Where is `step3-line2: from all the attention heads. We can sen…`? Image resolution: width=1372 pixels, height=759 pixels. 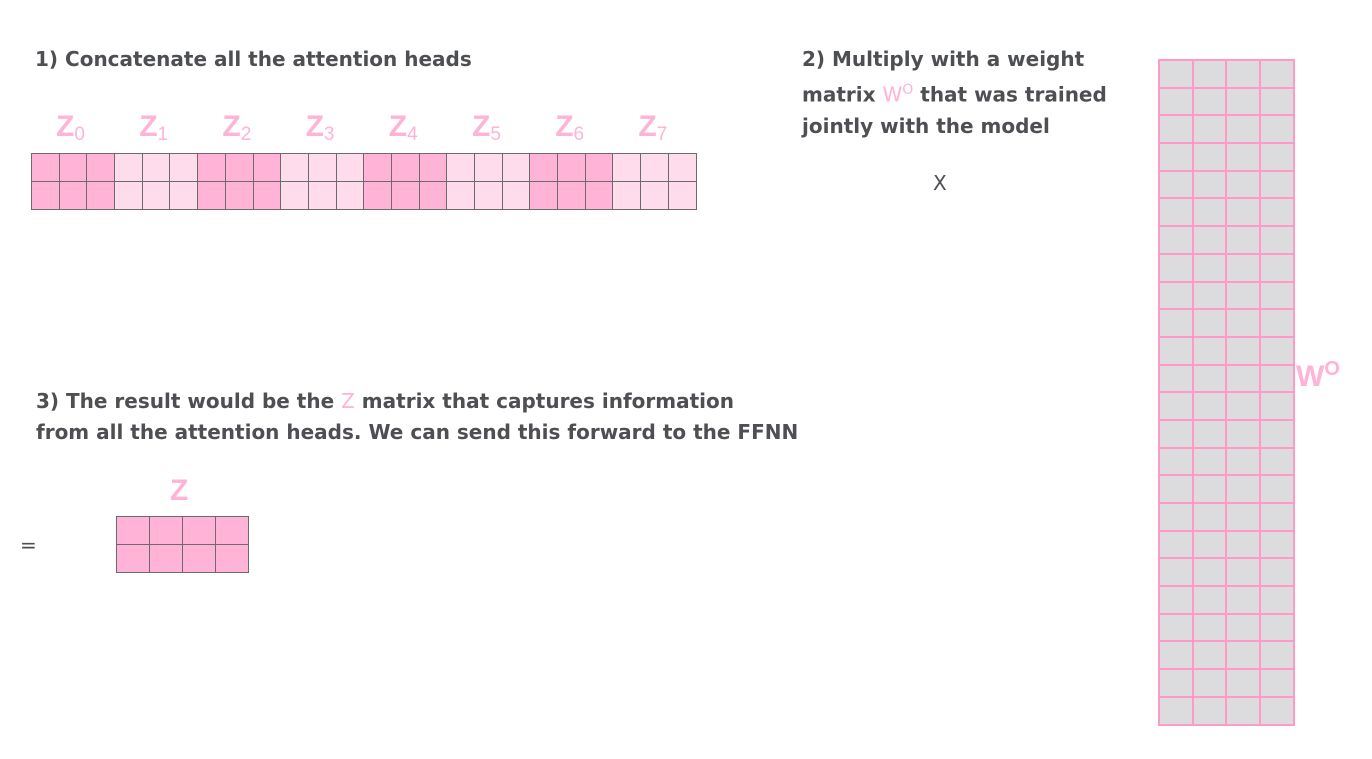
step3-line2: from all the attention heads. We can sen… is located at coordinates (417, 432).